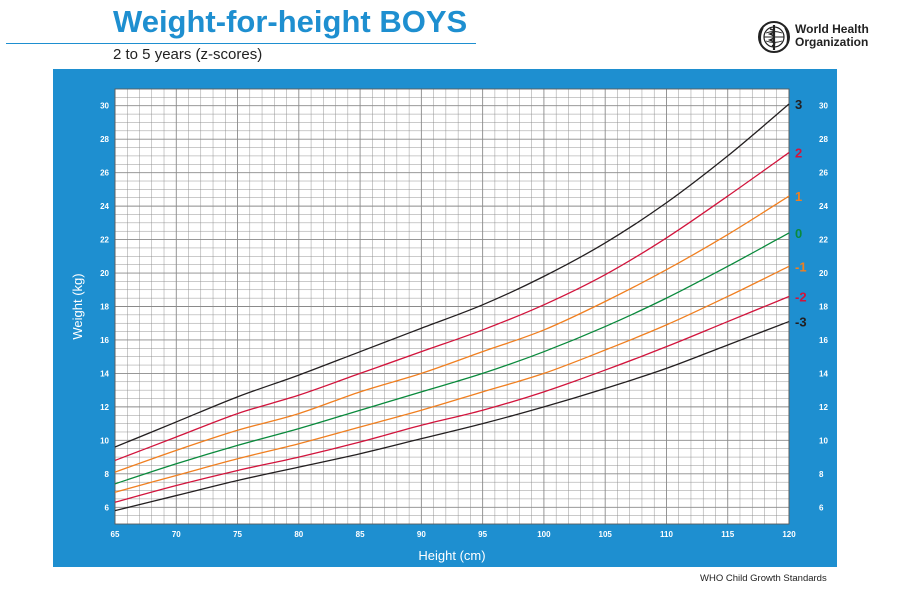  Describe the element at coordinates (801, 266) in the screenshot. I see `series-label: -1` at that location.